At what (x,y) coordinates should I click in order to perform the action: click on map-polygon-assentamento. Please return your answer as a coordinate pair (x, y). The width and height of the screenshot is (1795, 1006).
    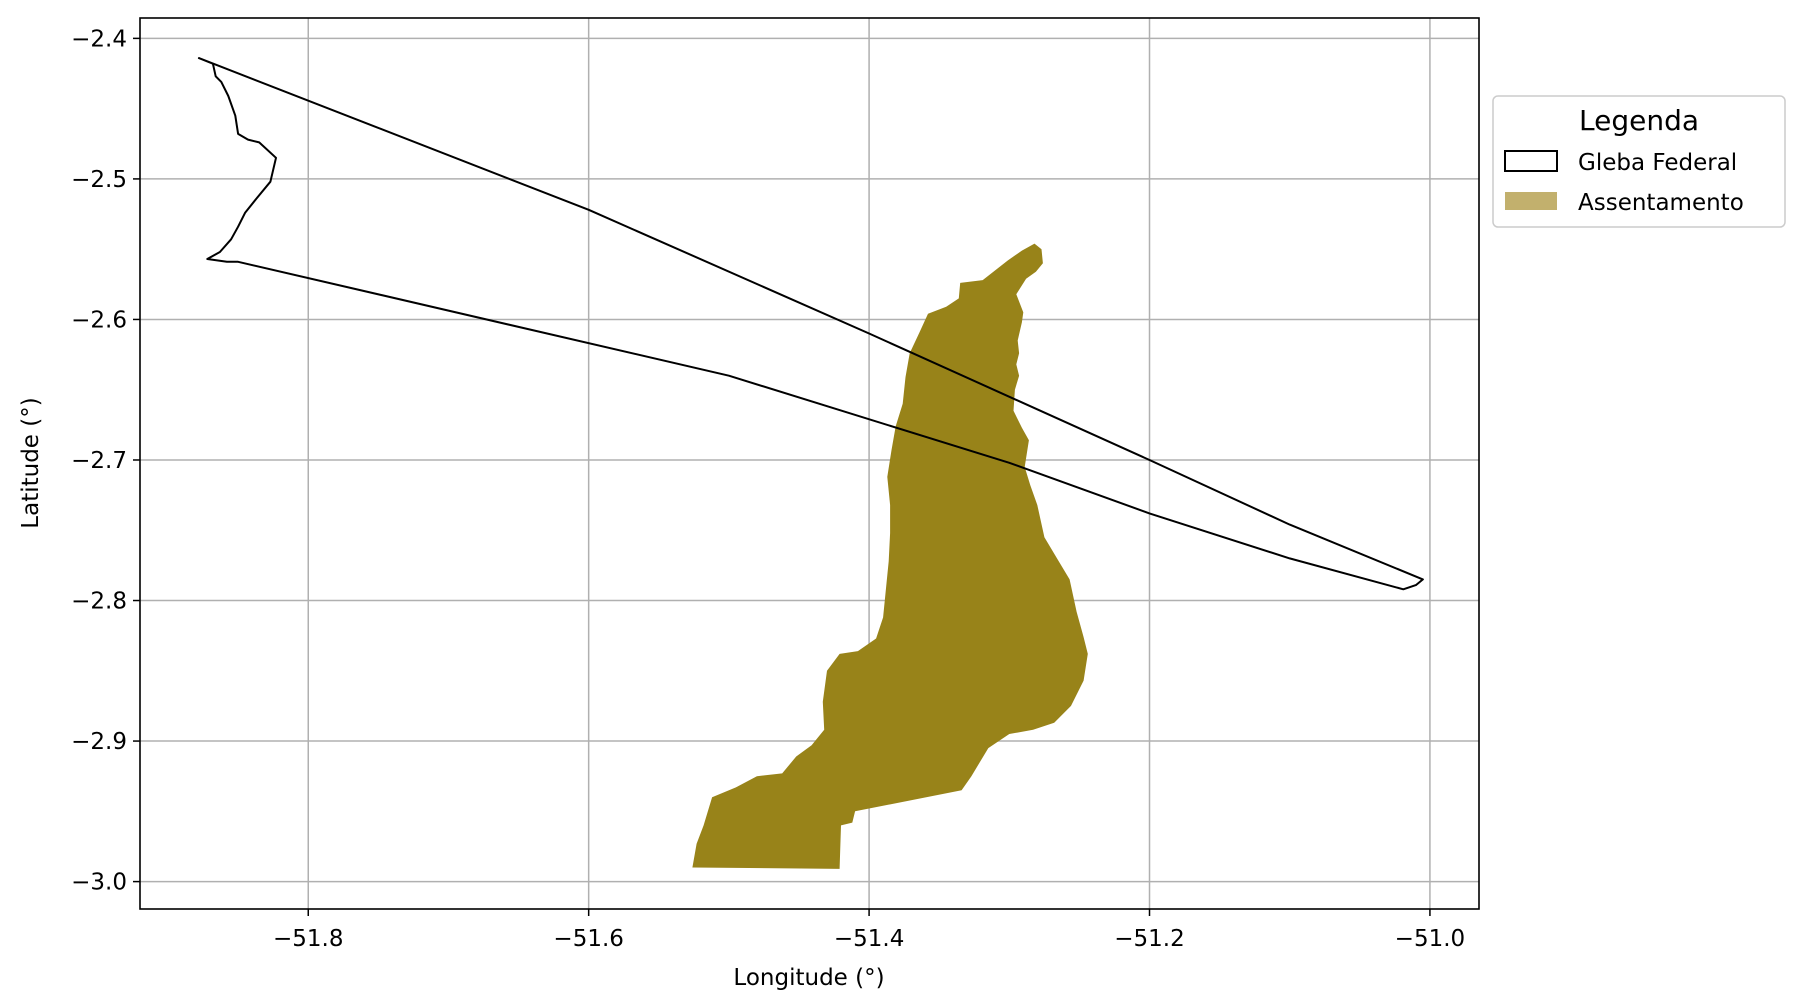
    Looking at the image, I should click on (890, 556).